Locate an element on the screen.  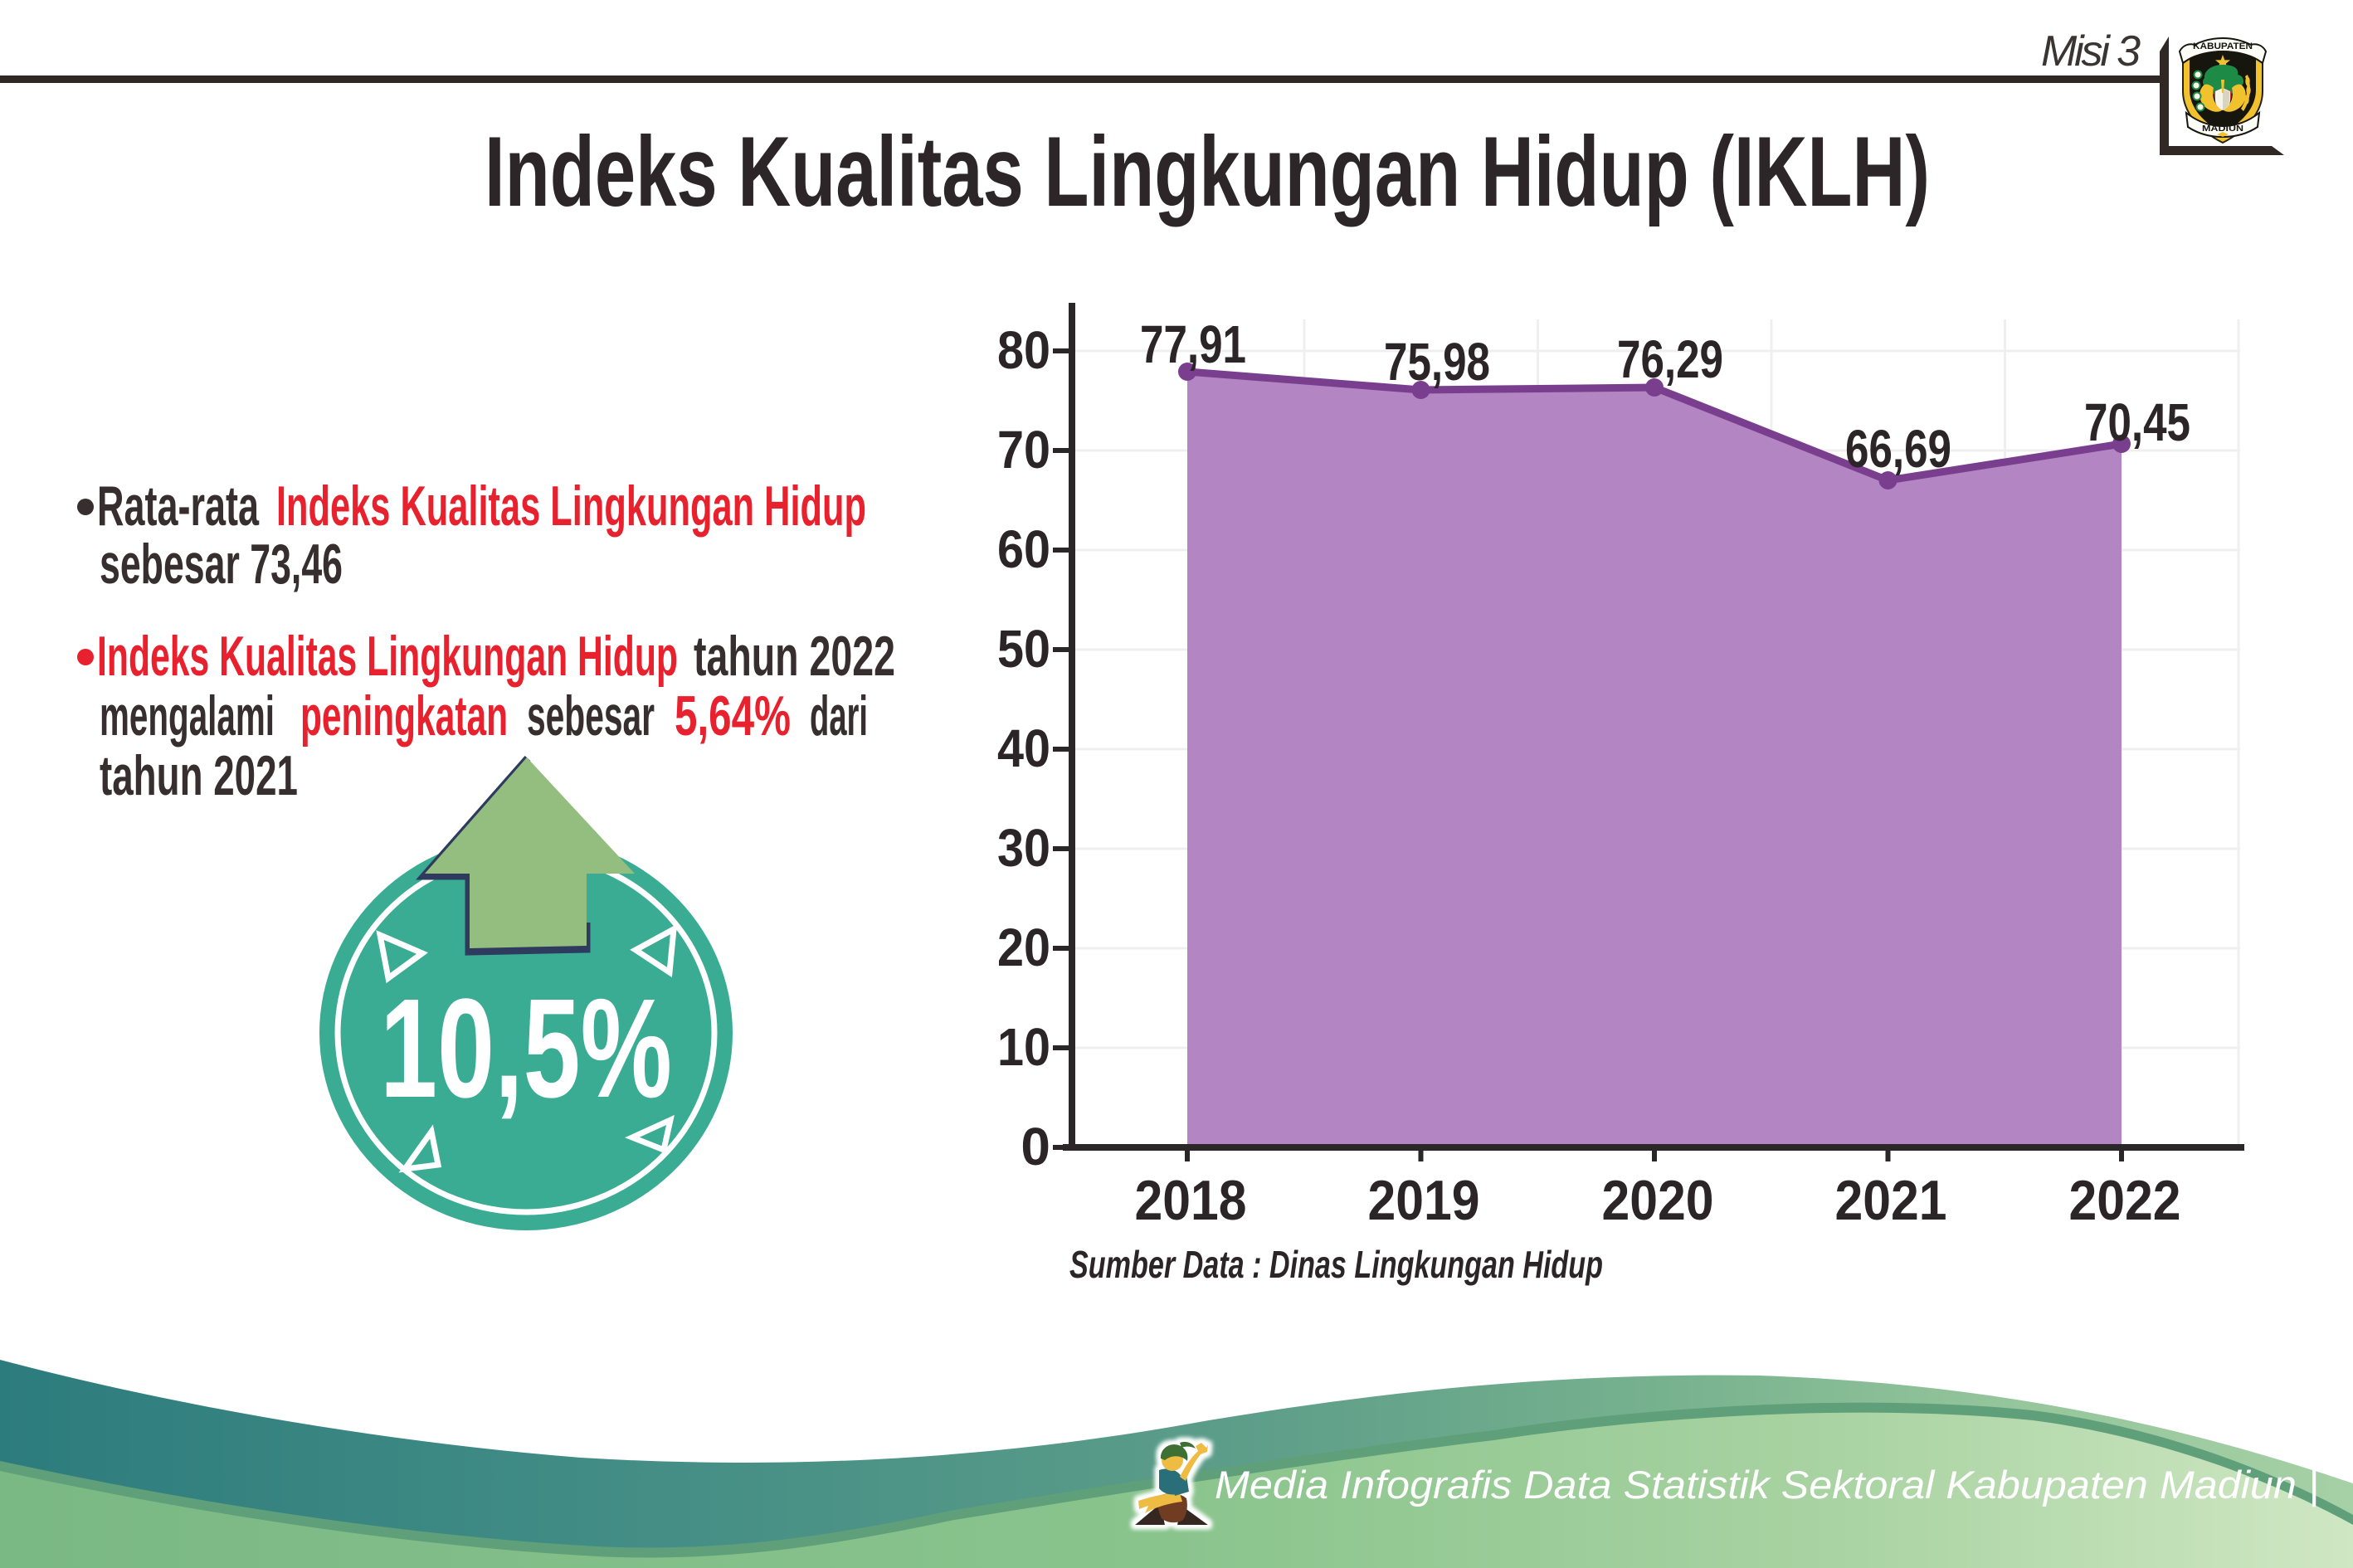
svg-text: 10 is located at coordinates (1023, 1047).